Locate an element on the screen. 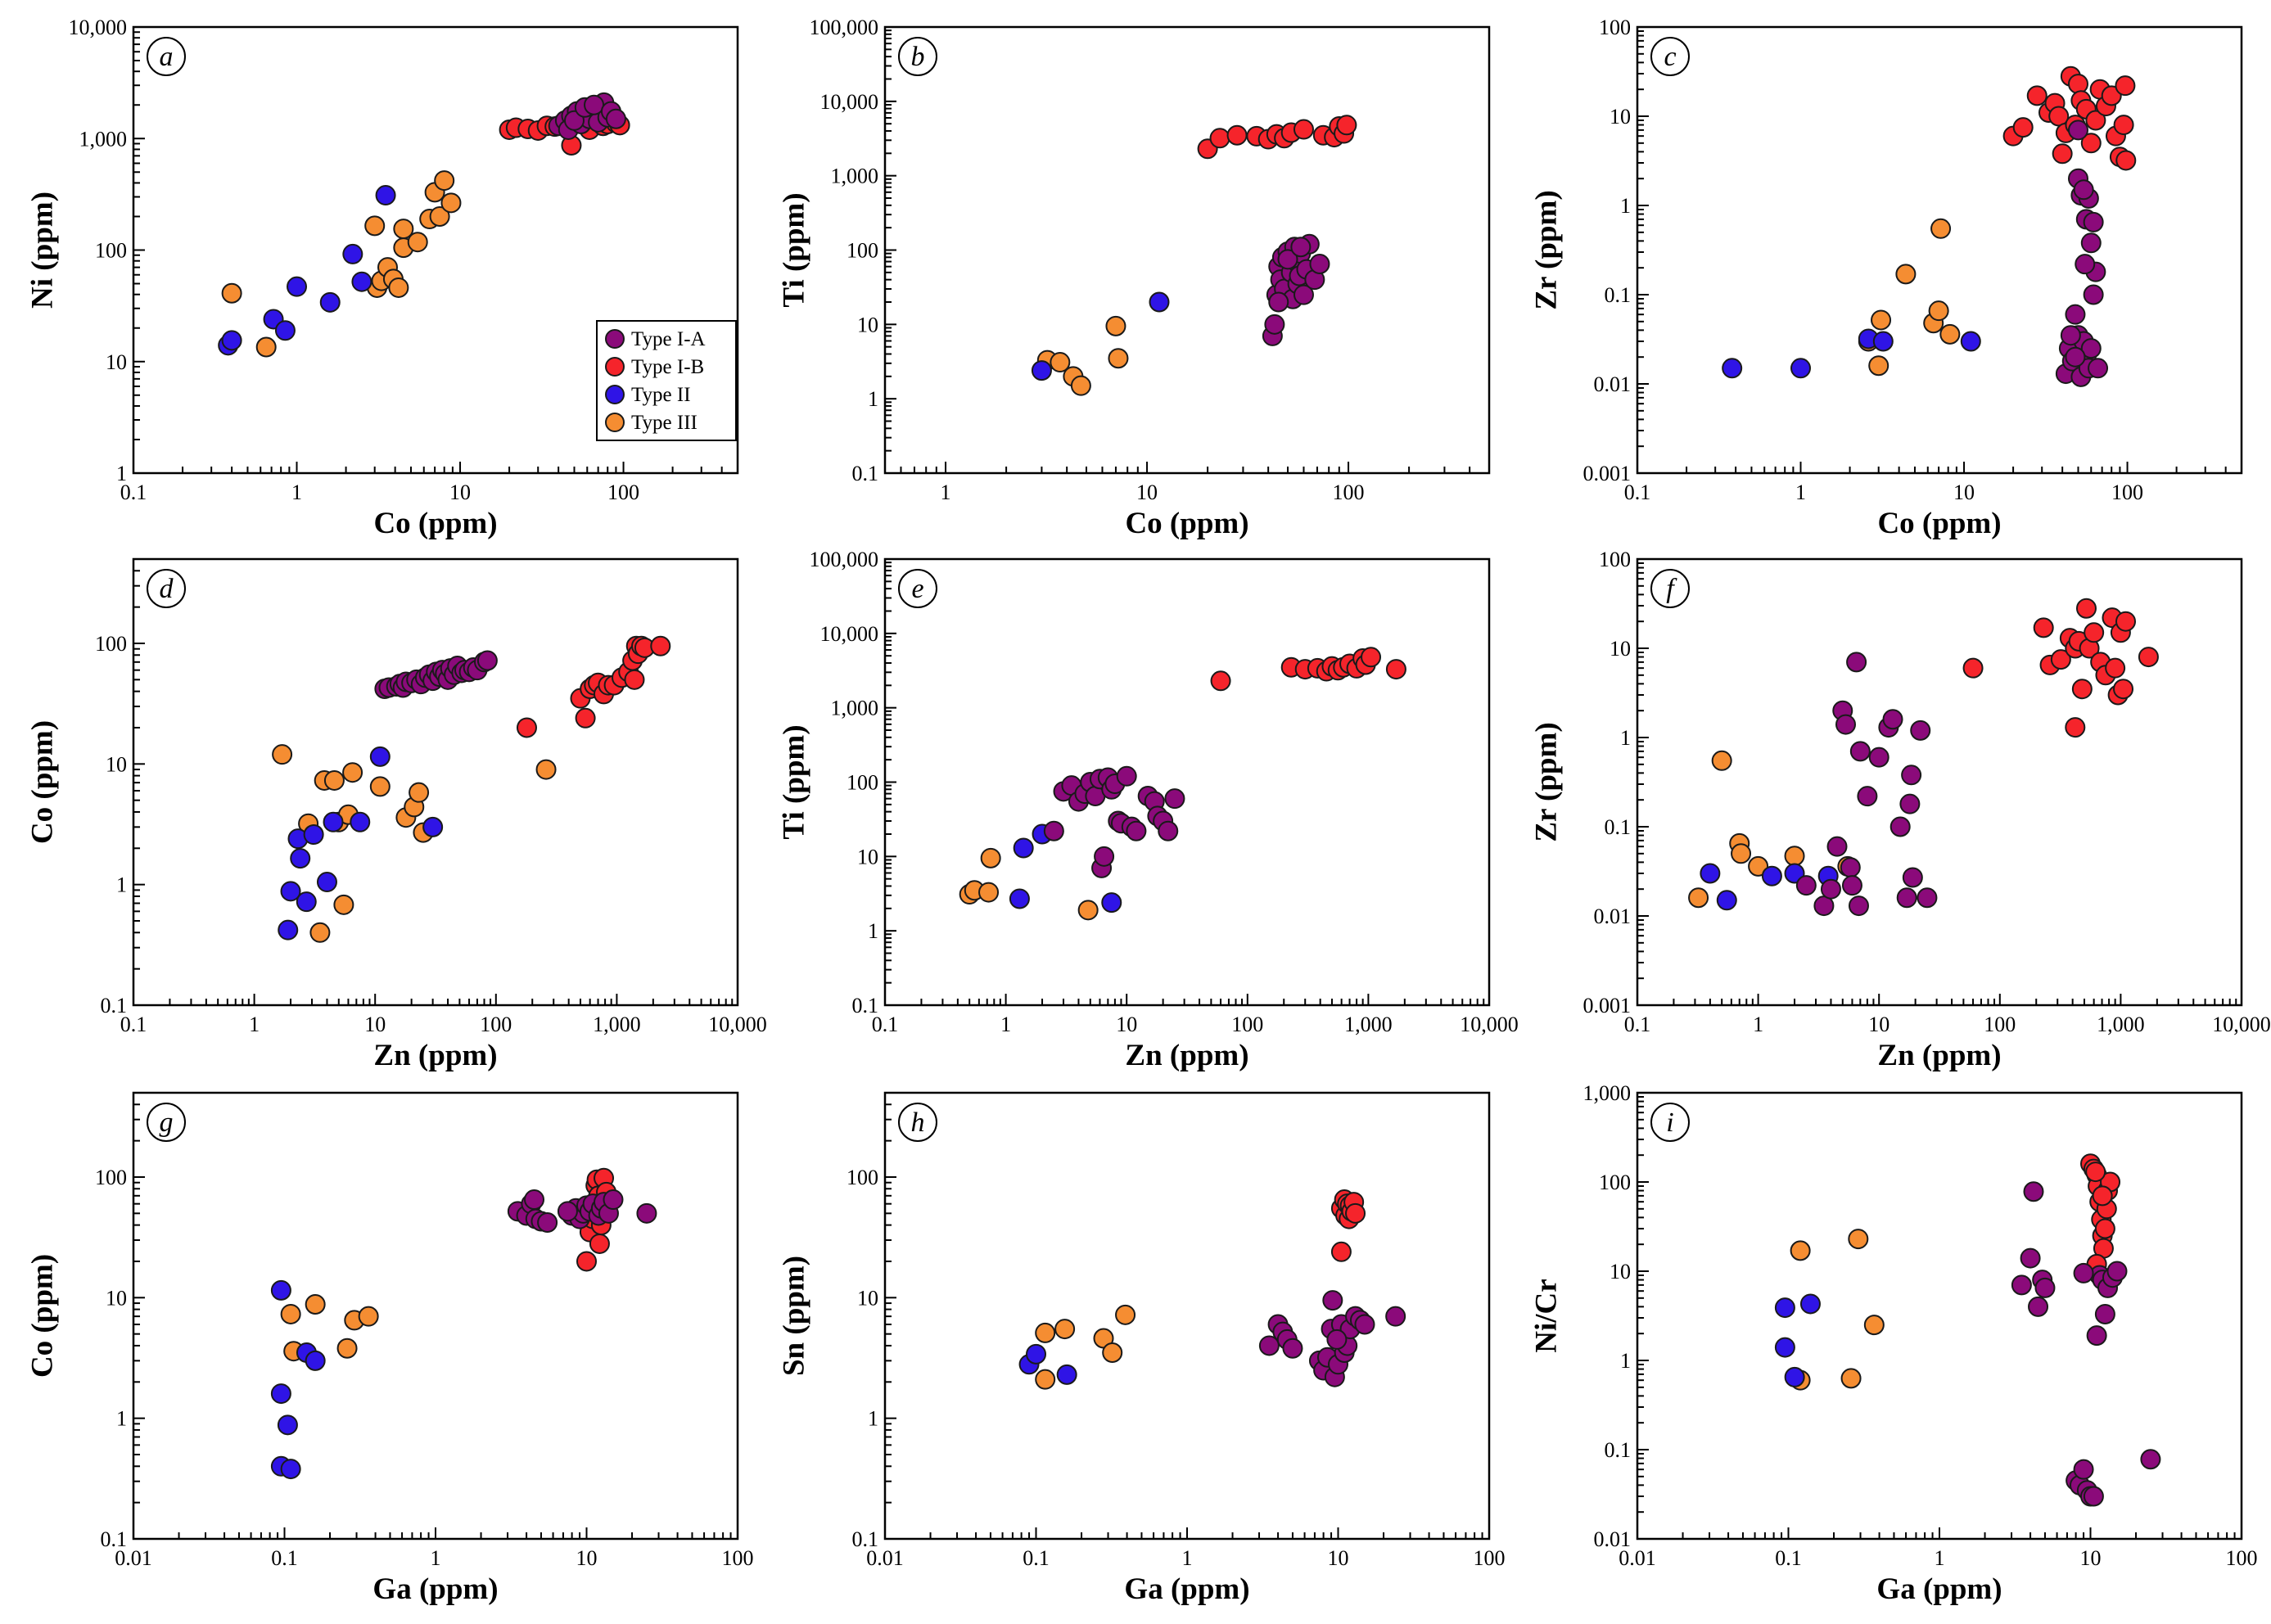  panel-letter-circle is located at coordinates (166, 1122).